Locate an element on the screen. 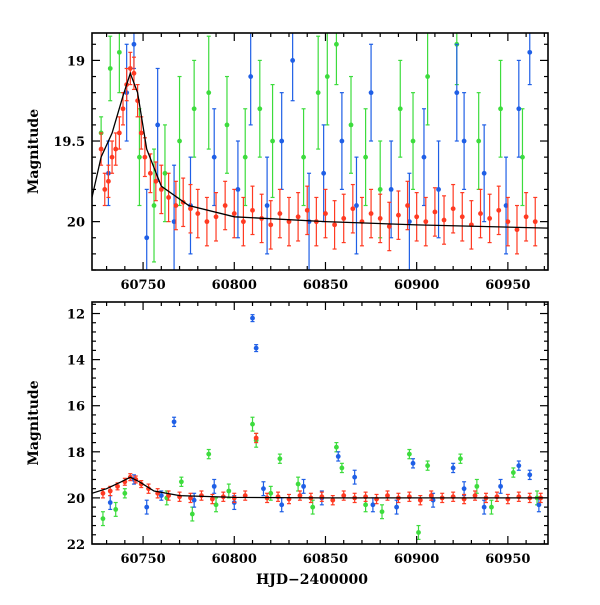 The image size is (600, 605). y-tick-label: 16 is located at coordinates (76, 407).